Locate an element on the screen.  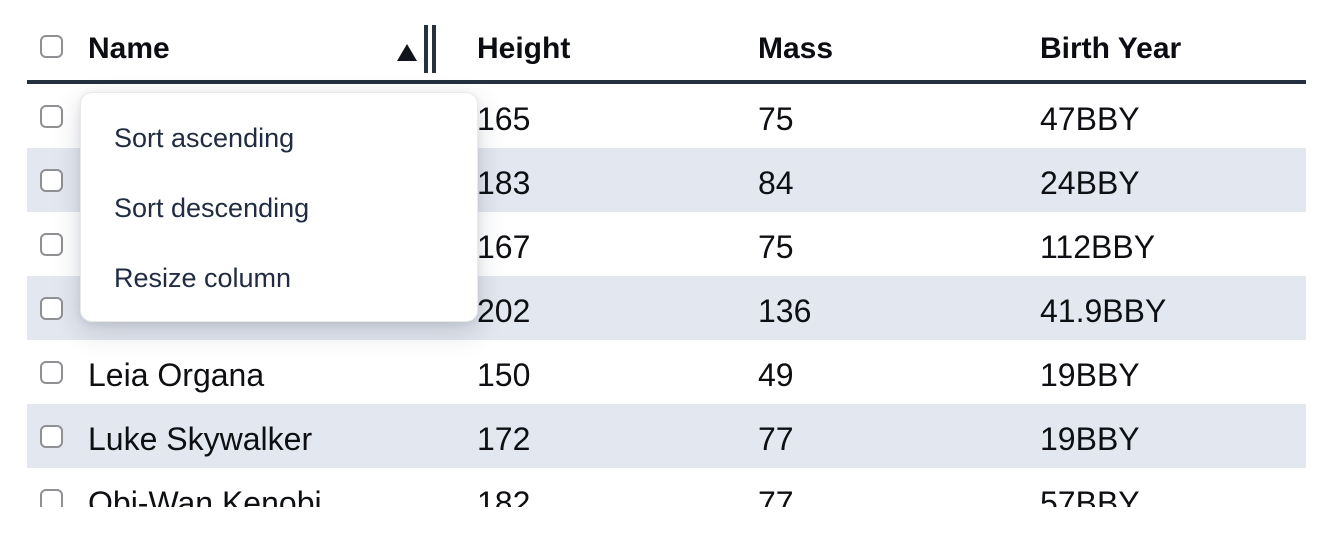
cell-mass: 49 is located at coordinates (776, 374).